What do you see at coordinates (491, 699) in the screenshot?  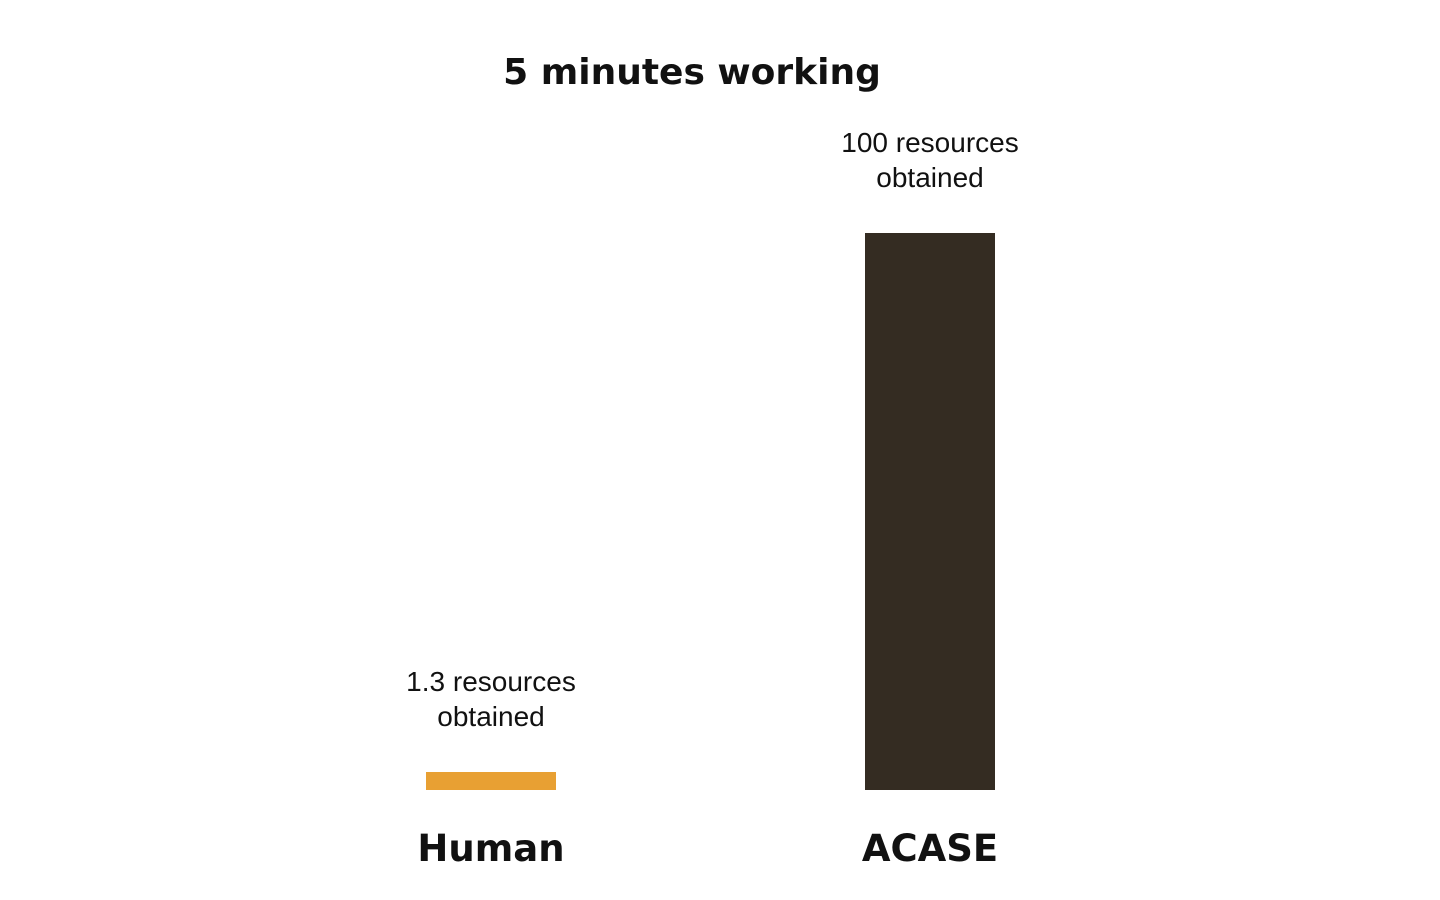 I see `data-label-human: 1.3 resources obtained` at bounding box center [491, 699].